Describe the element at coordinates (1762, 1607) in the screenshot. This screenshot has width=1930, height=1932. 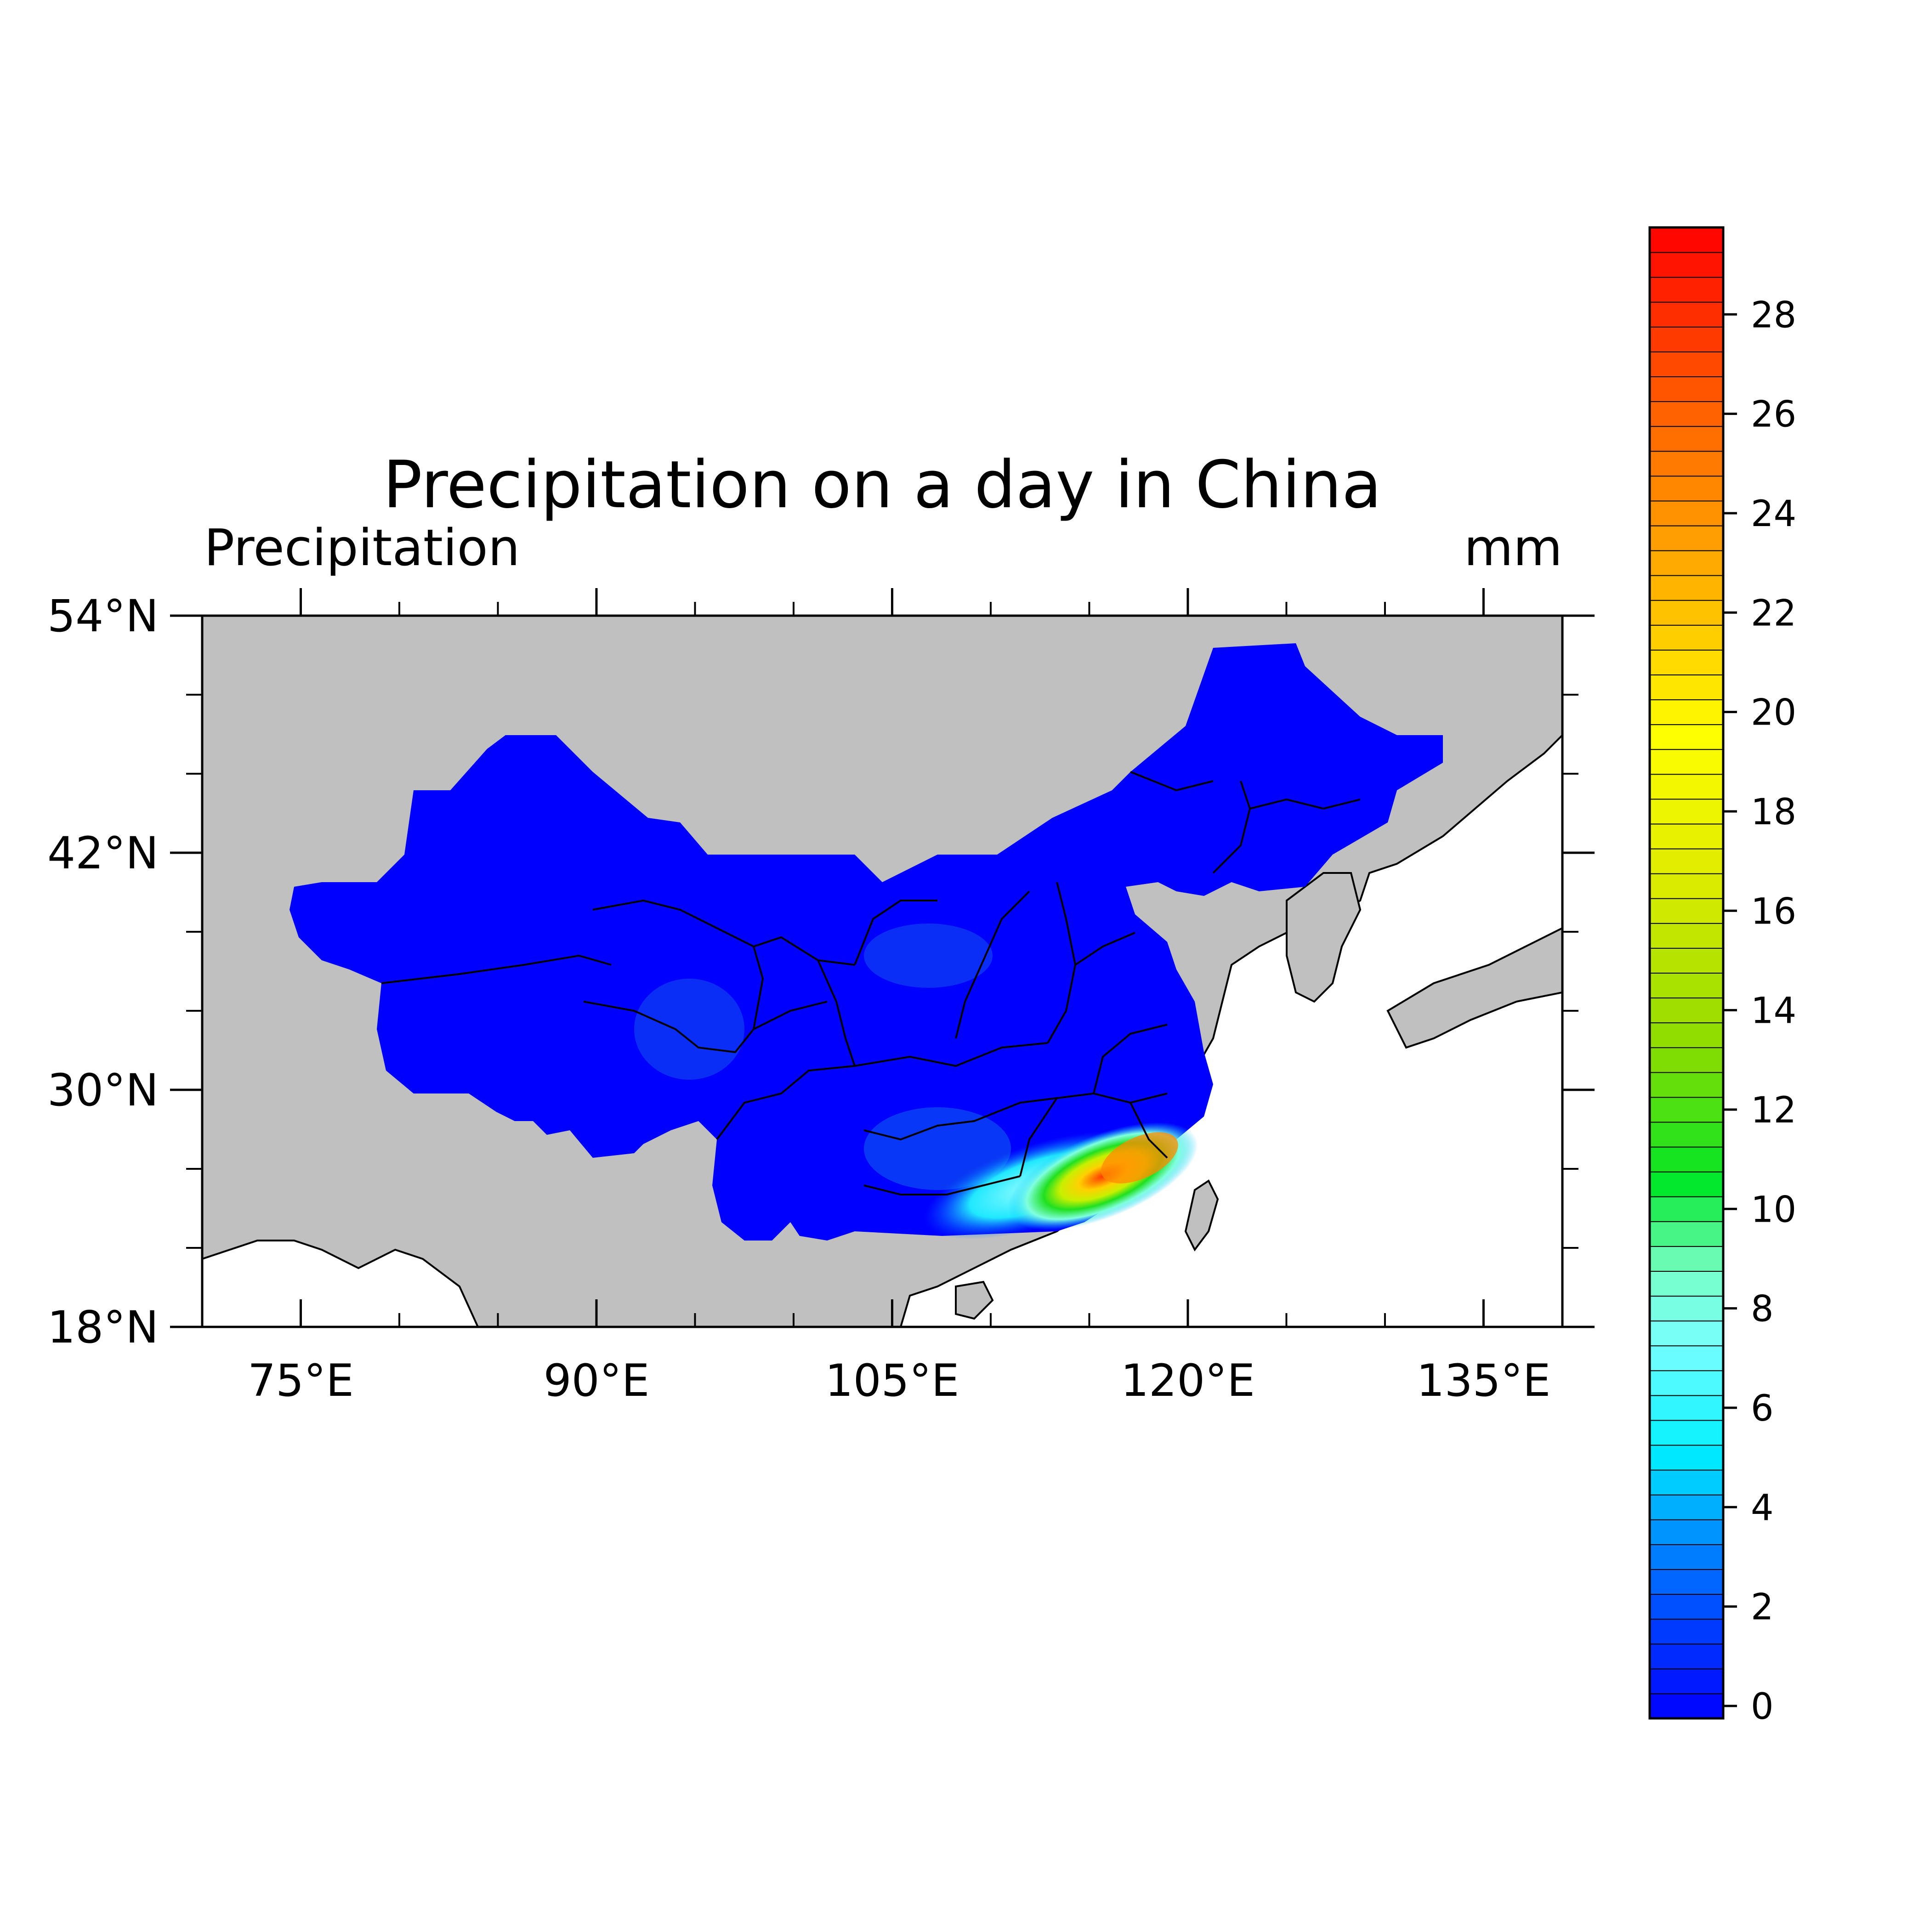
I see `colorbar-tick-label: 2` at that location.